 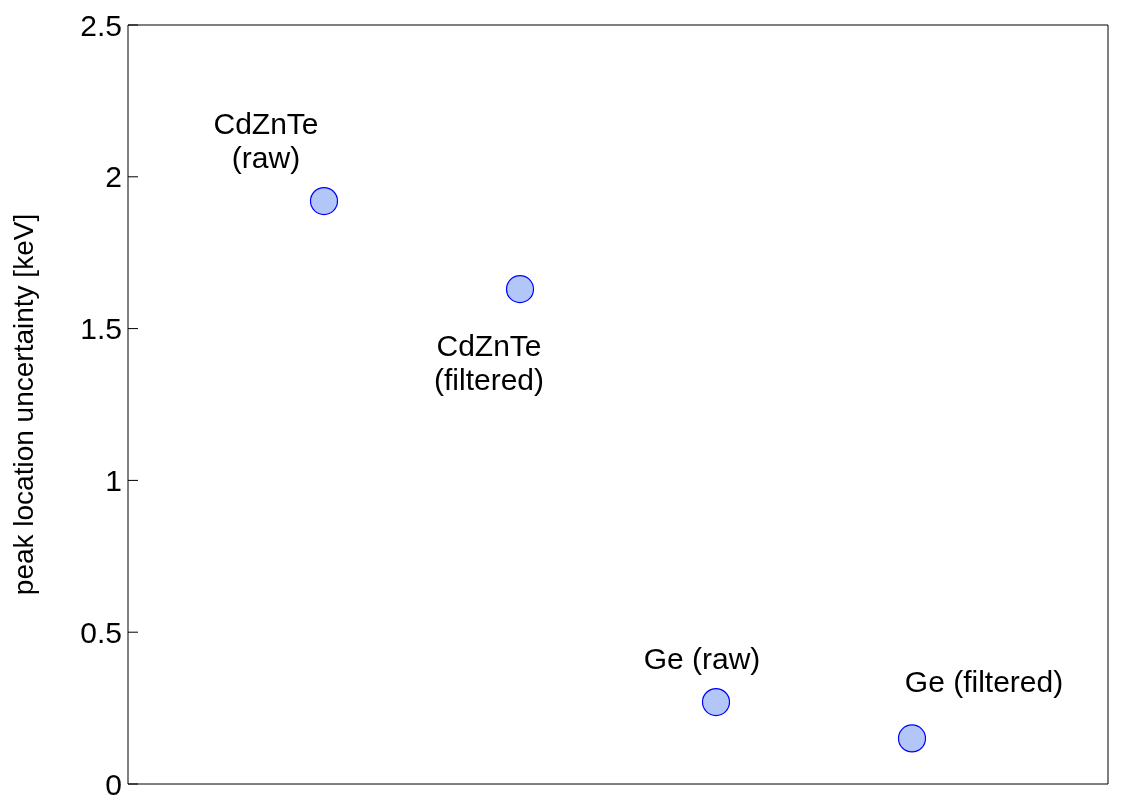 I want to click on annotation: Ge (raw), so click(x=702, y=658).